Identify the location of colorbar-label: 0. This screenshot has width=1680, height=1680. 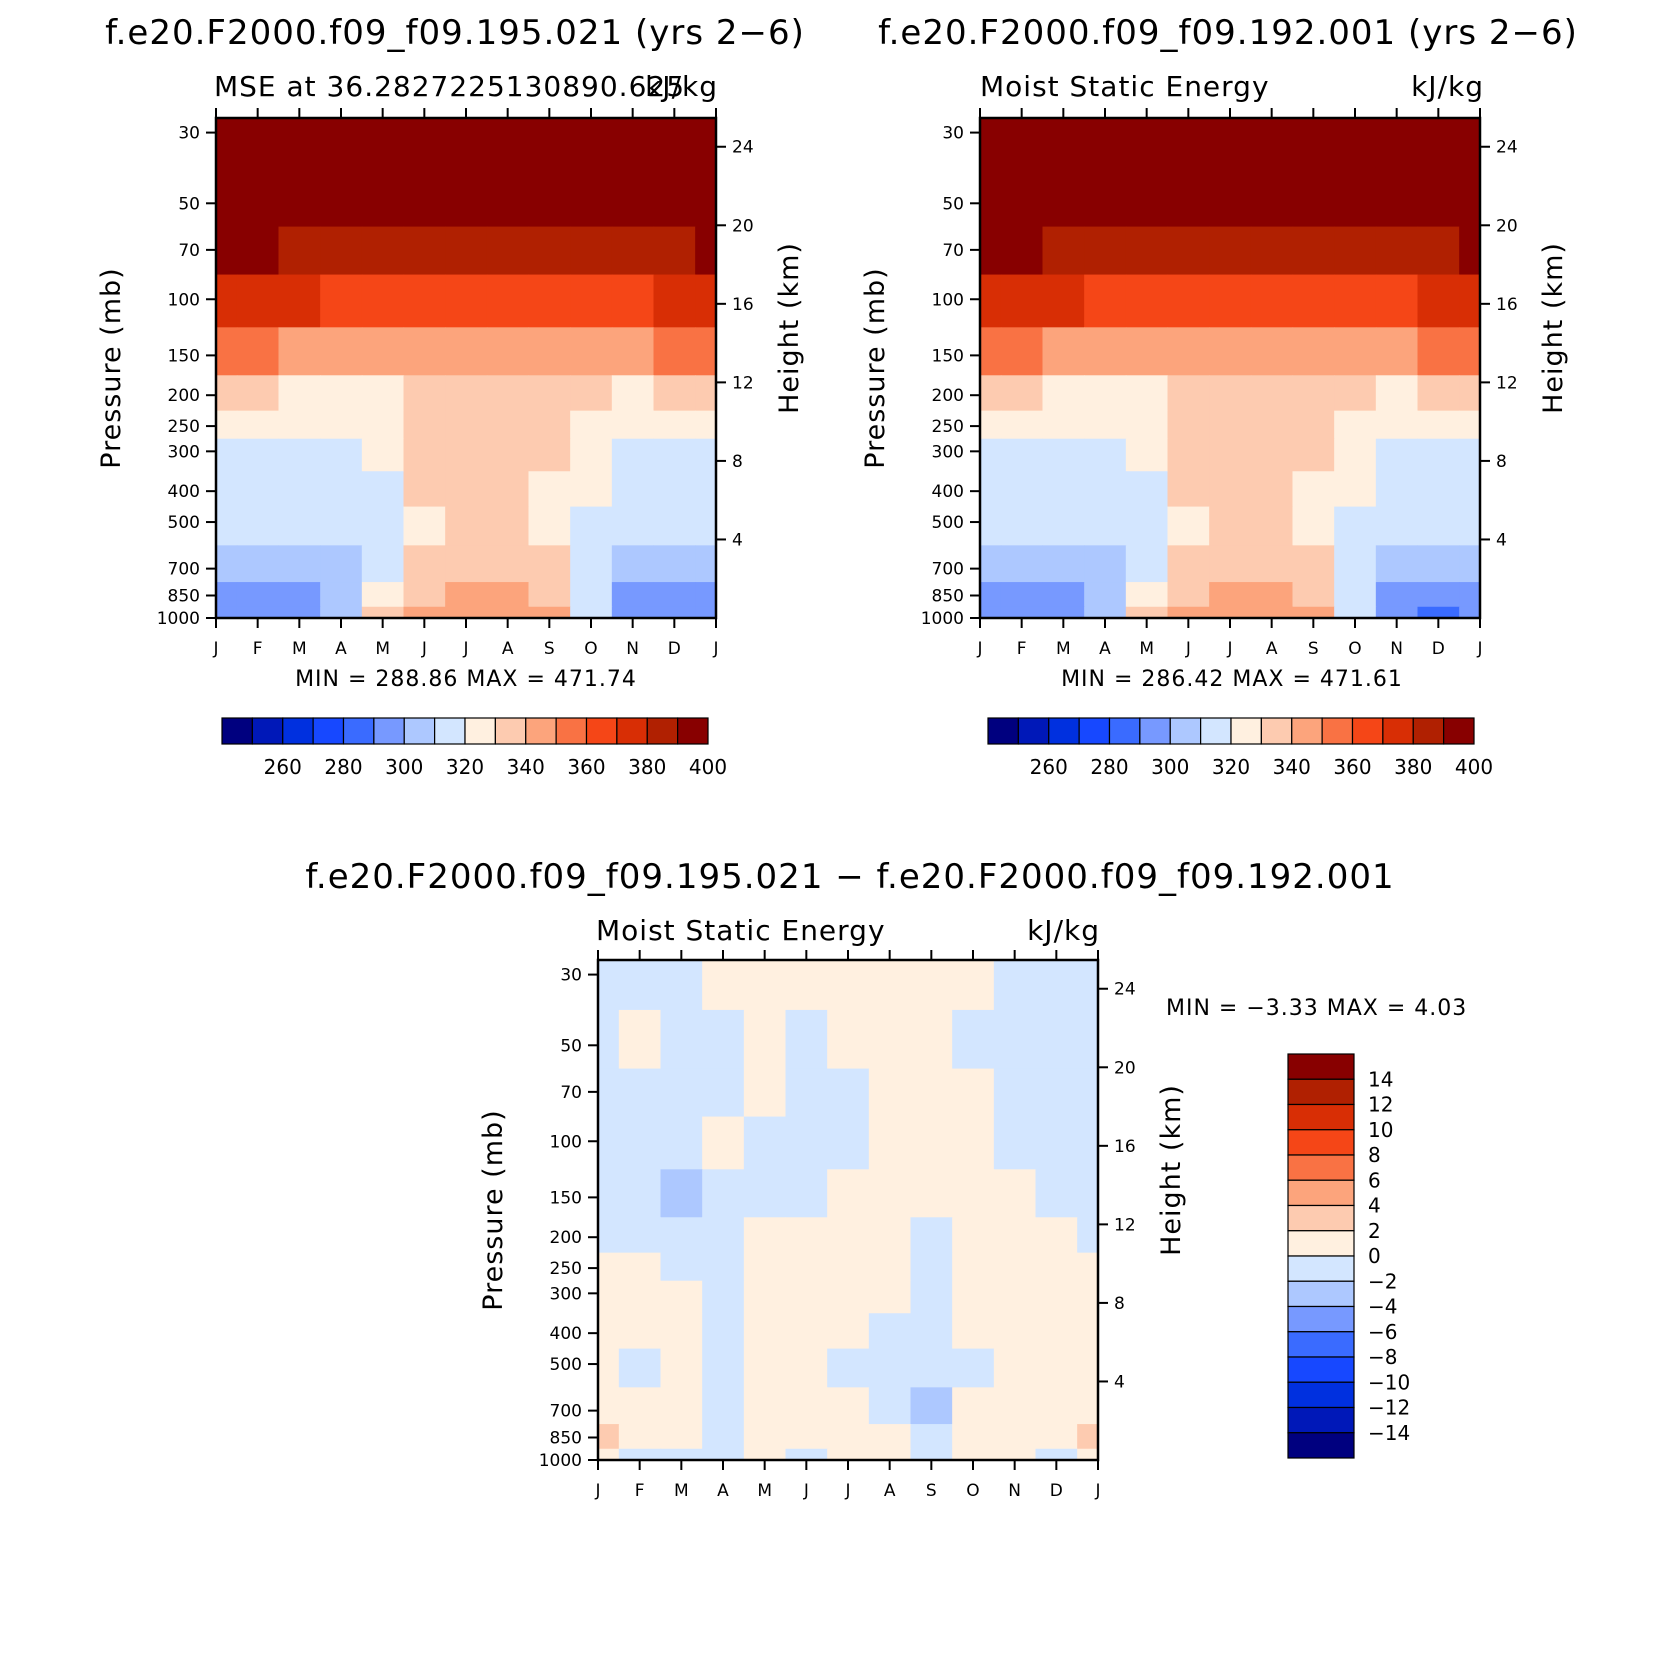
(1374, 1256).